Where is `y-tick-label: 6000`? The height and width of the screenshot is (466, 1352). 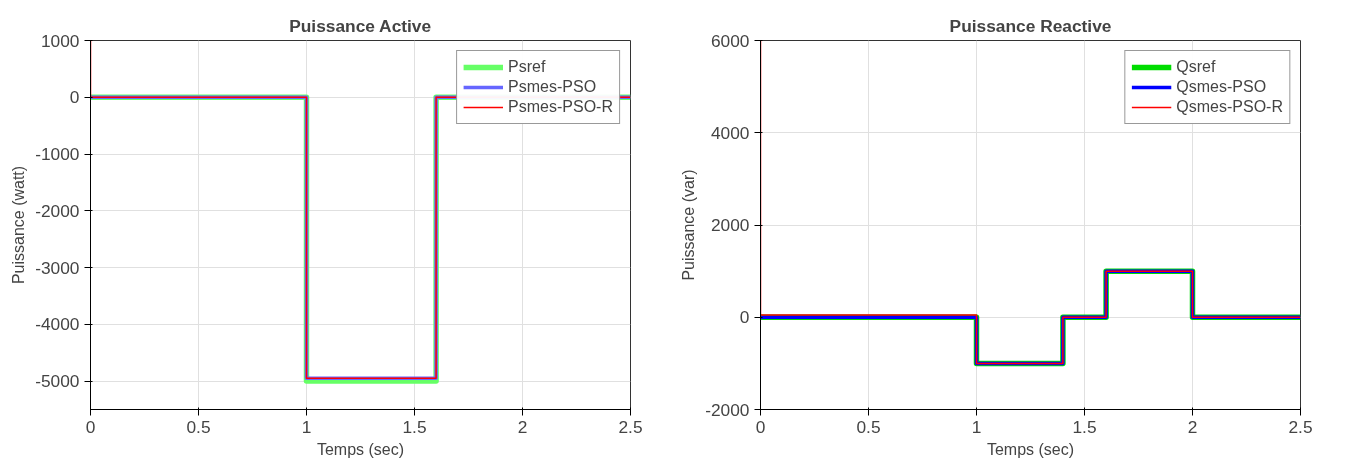 y-tick-label: 6000 is located at coordinates (730, 40).